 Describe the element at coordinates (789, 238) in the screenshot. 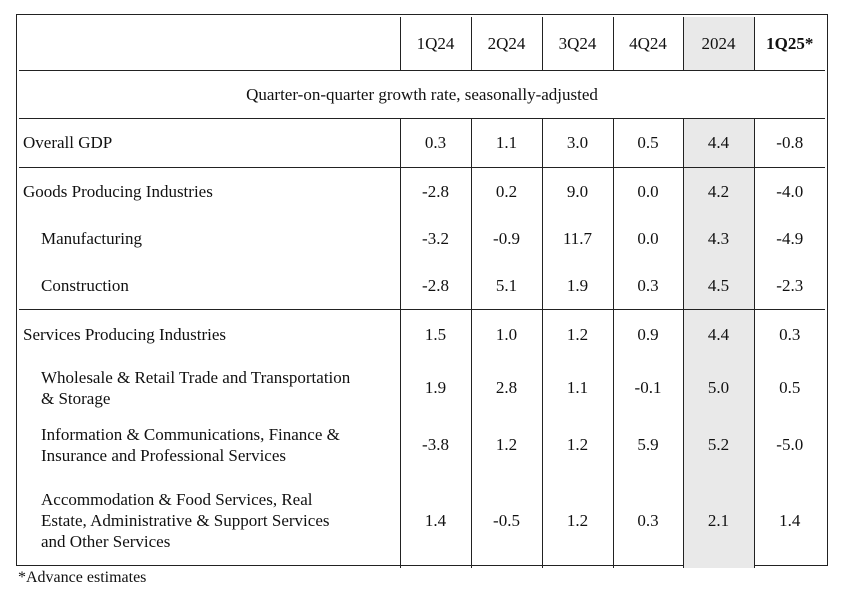

I see `table-cell: -4.9` at that location.